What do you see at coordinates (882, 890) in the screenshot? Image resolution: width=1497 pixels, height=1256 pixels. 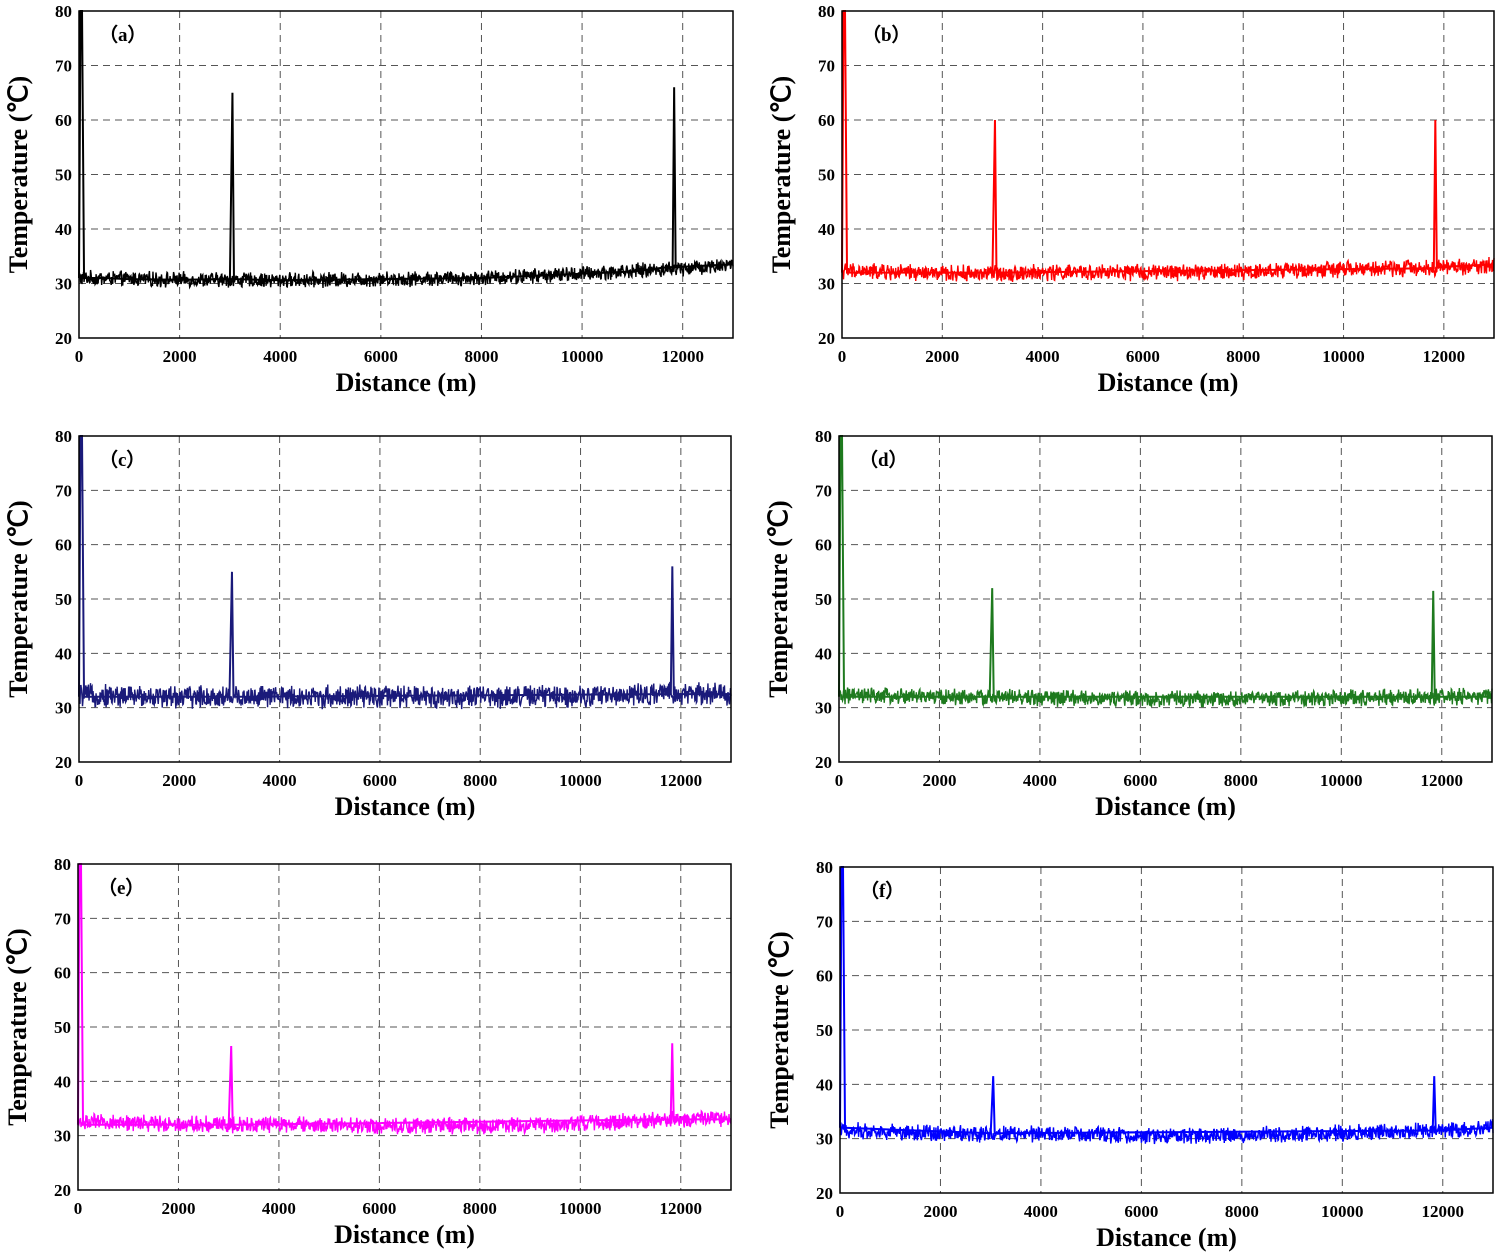 I see `panel-label: （f）` at bounding box center [882, 890].